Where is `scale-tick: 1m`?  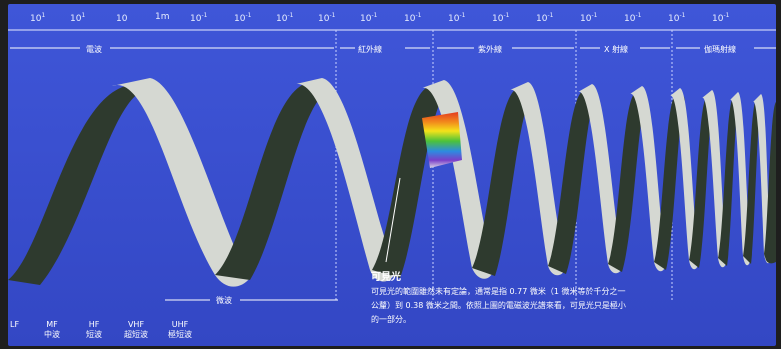
scale-tick: 1m is located at coordinates (162, 17).